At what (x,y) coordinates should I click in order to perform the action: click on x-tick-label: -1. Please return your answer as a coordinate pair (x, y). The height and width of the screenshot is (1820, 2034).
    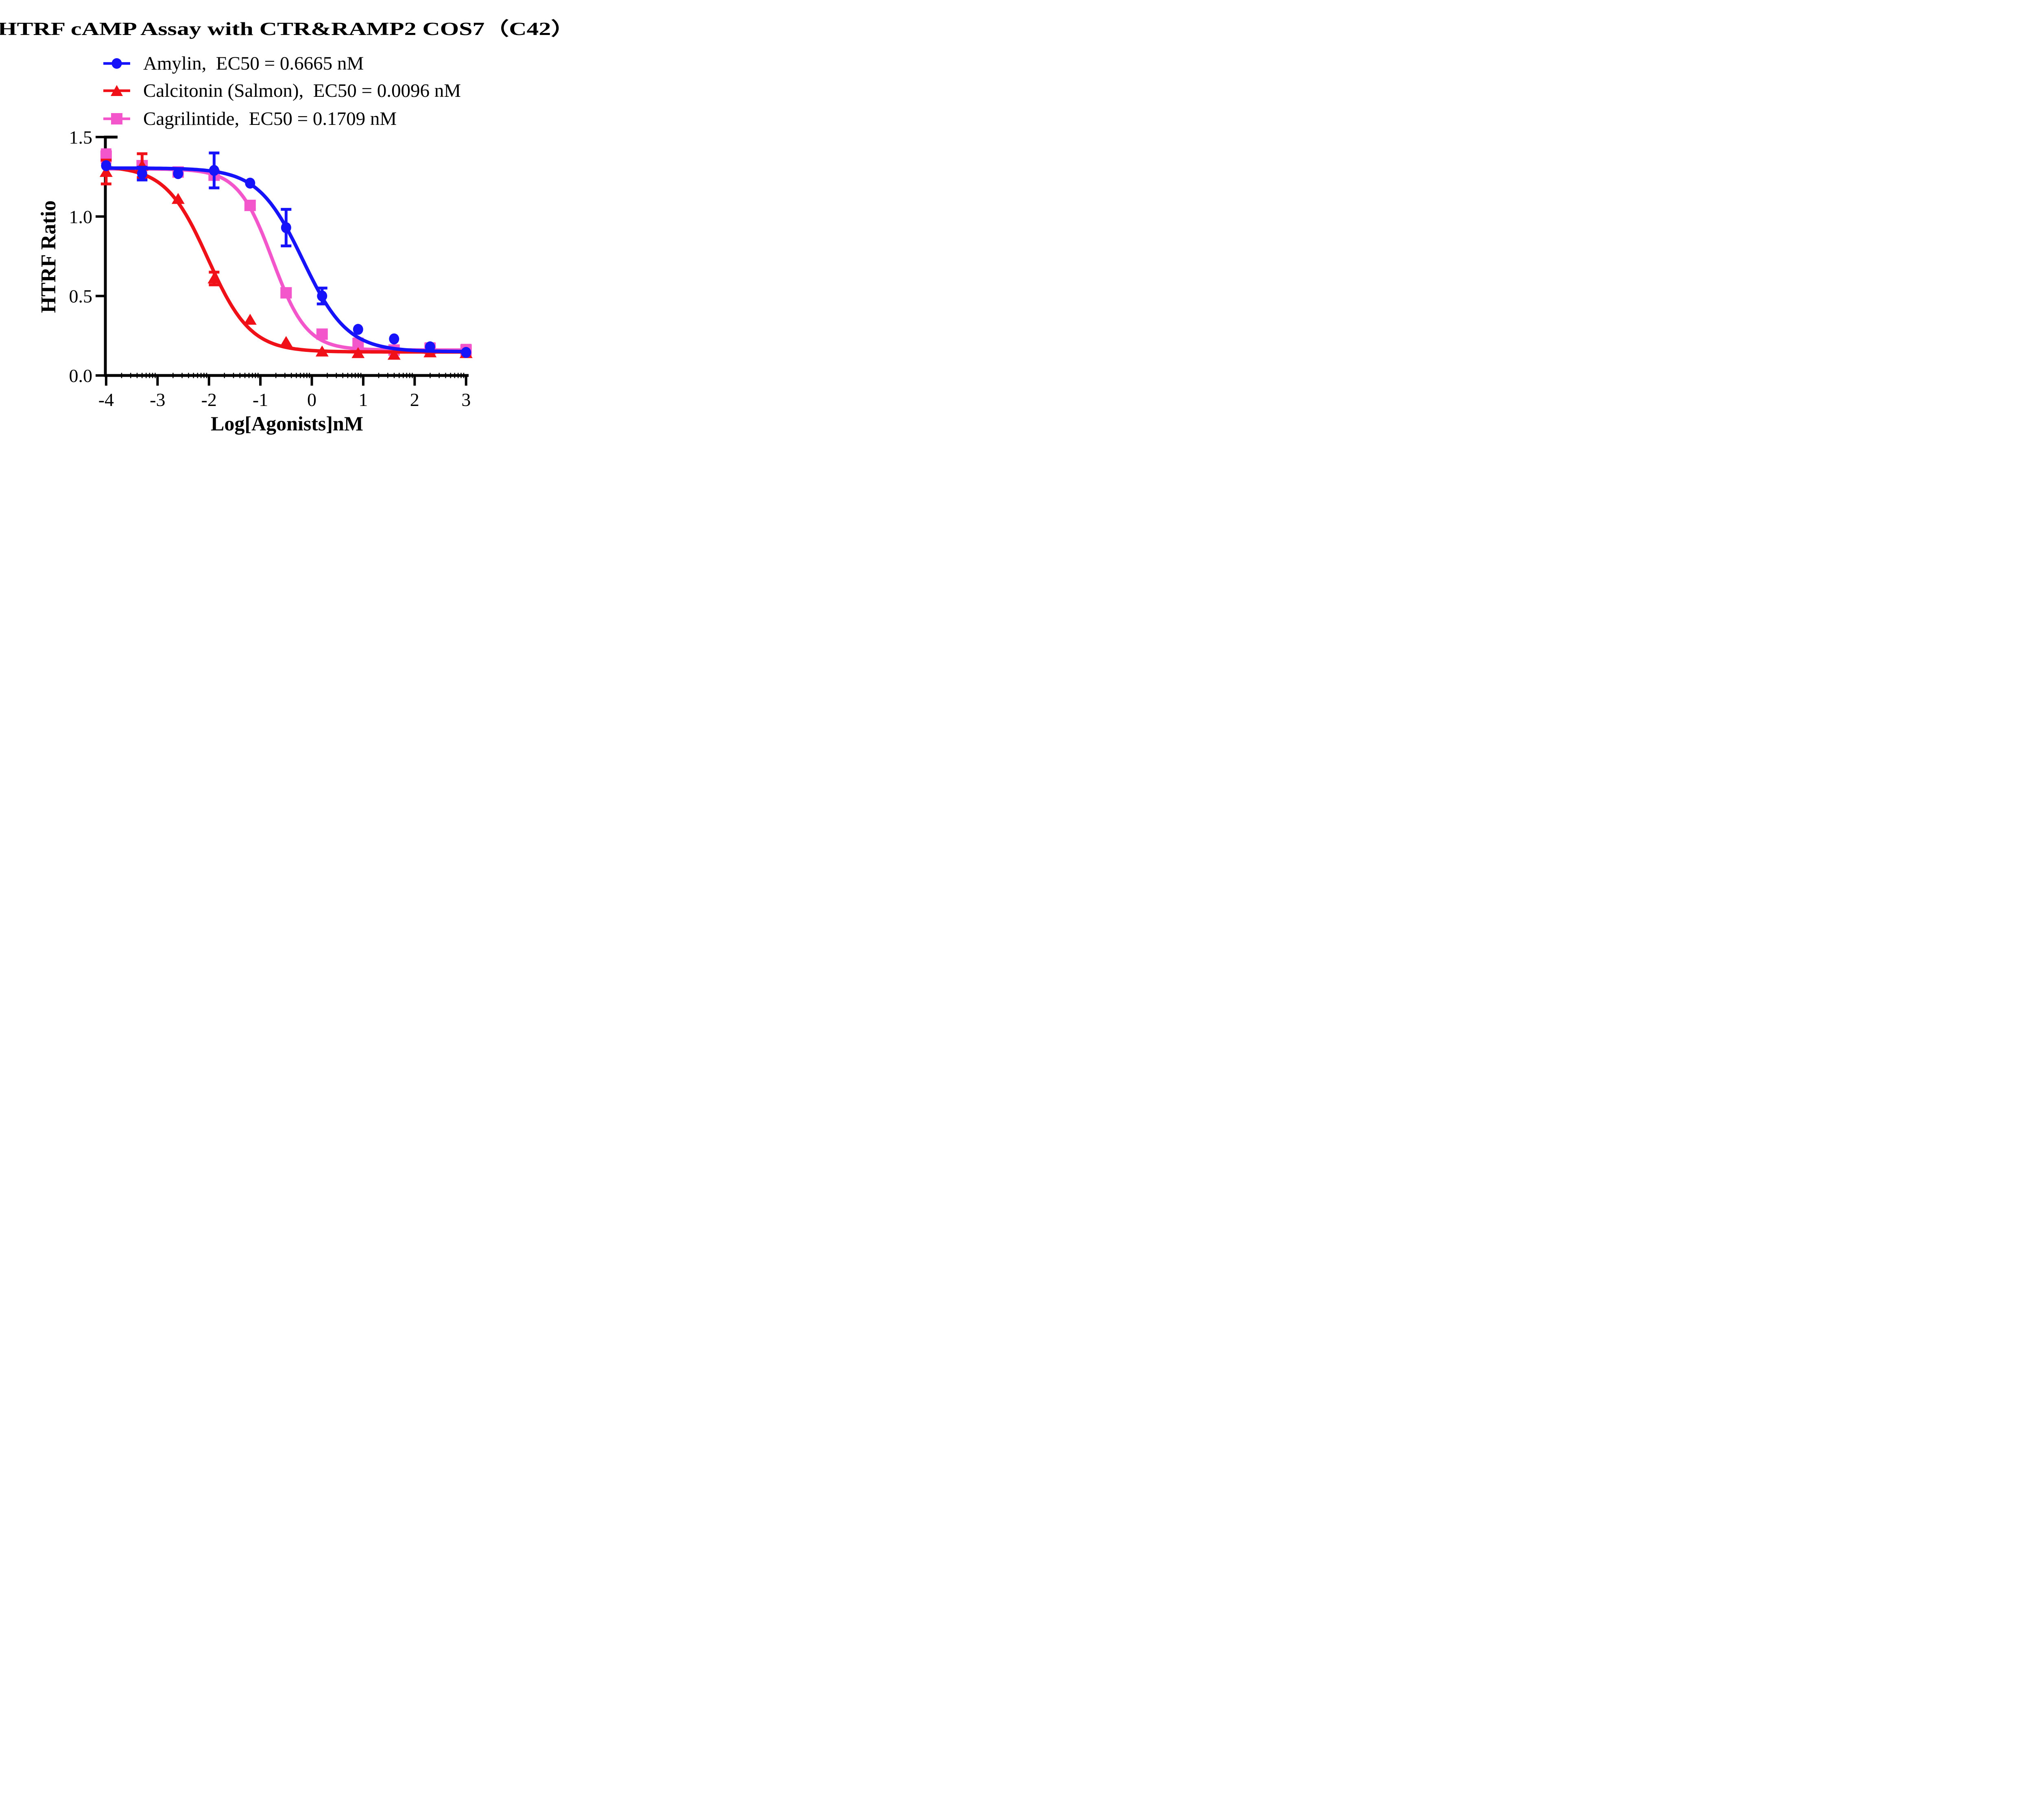
    Looking at the image, I should click on (260, 399).